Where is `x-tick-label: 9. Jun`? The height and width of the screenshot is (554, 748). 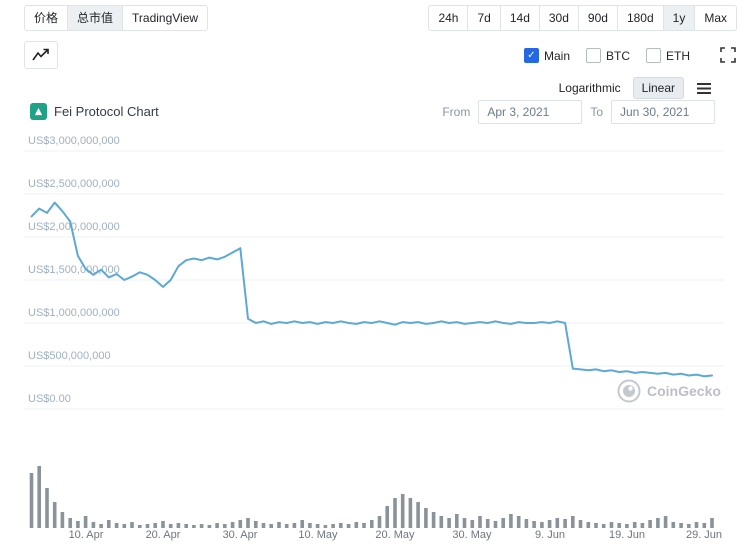 x-tick-label: 9. Jun is located at coordinates (550, 535).